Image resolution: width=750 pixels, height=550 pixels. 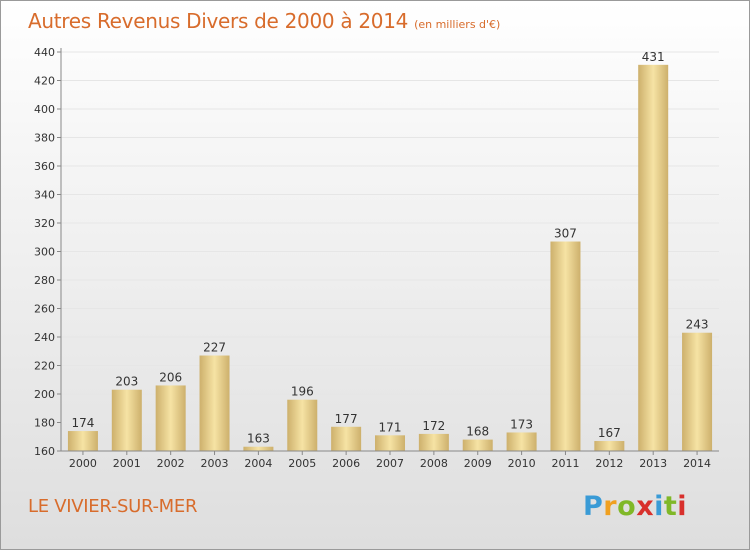 What do you see at coordinates (346, 463) in the screenshot?
I see `x-tick-label: 2006` at bounding box center [346, 463].